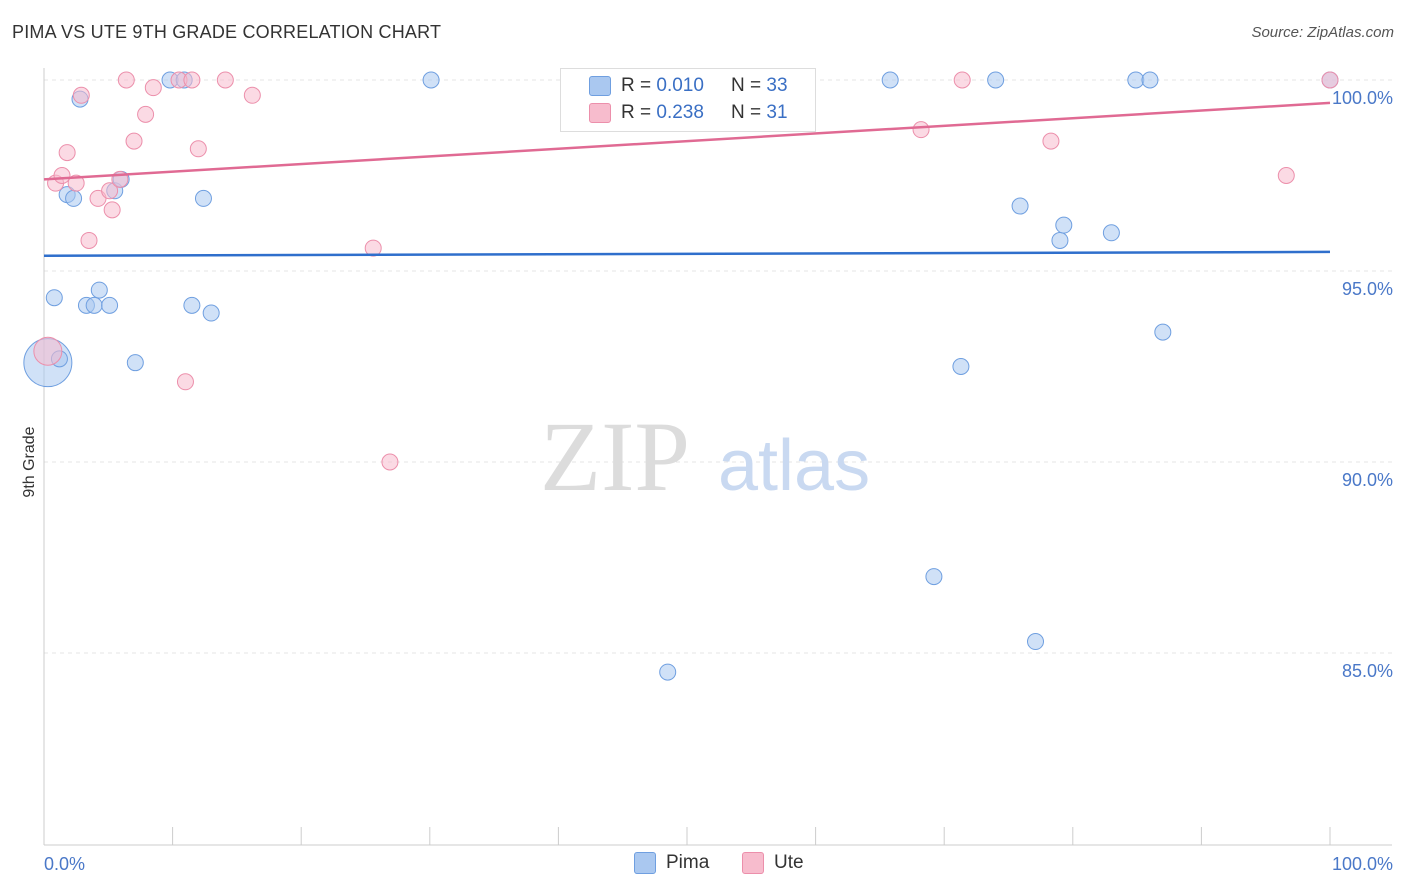  I want to click on pima-r-label: R =, so click(636, 85).